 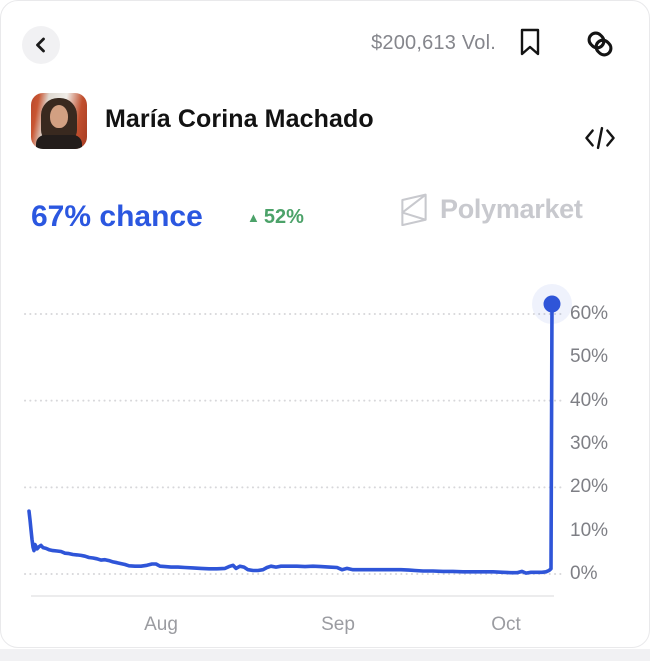 I want to click on price-change-value: 52%, so click(x=283, y=217).